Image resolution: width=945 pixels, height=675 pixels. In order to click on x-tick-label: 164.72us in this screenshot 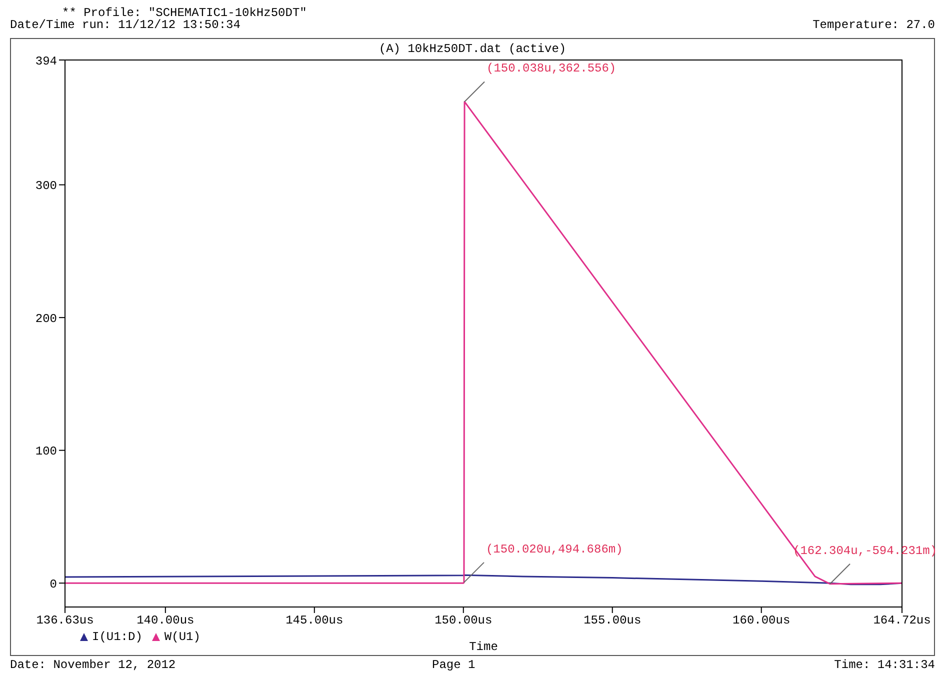, I will do `click(902, 621)`.